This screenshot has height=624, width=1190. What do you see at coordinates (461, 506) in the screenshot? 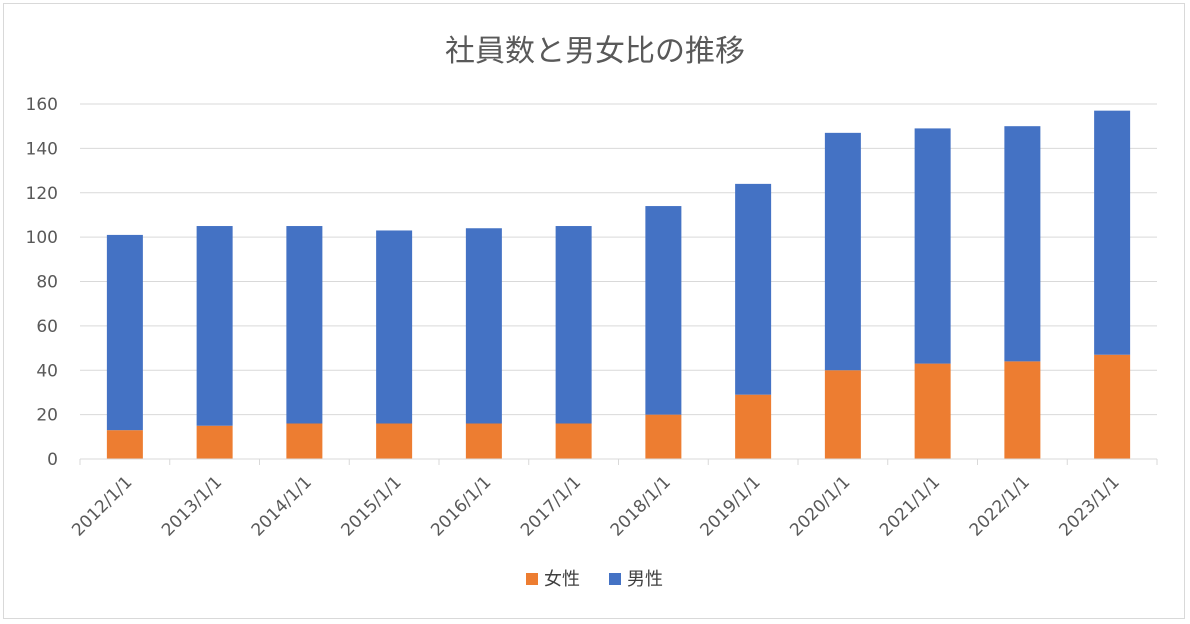
I see `x-tick-label: 2016/1/1` at bounding box center [461, 506].